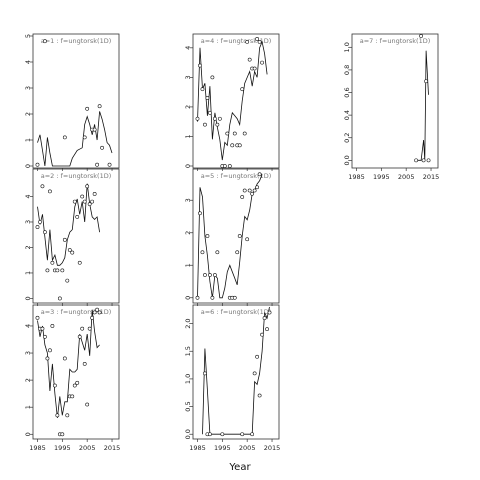 This screenshot has height=480, width=480. Describe the element at coordinates (188, 406) in the screenshot. I see `y-tick-label: 0.5` at that location.